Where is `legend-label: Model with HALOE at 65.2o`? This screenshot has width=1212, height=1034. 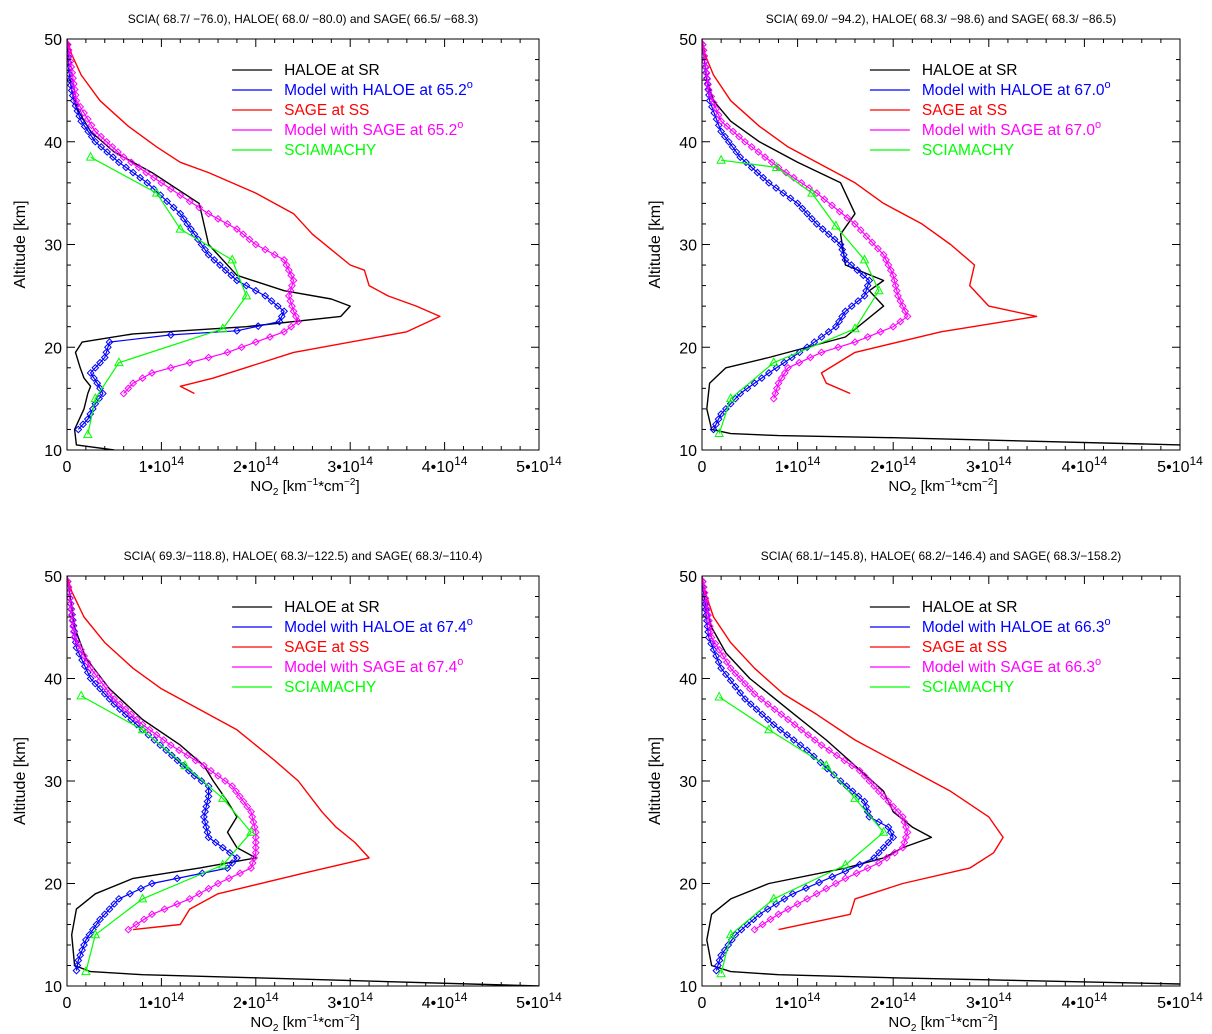 legend-label: Model with HALOE at 65.2o is located at coordinates (378, 89).